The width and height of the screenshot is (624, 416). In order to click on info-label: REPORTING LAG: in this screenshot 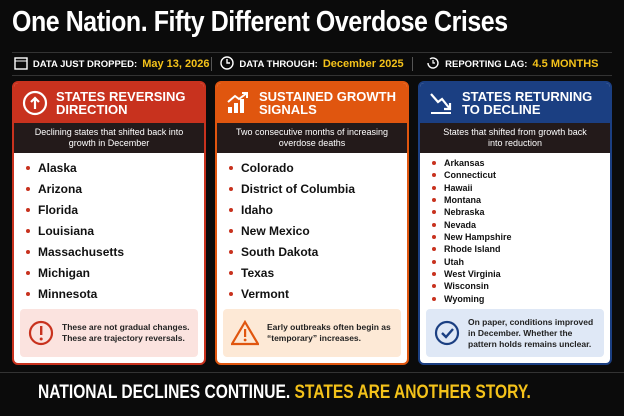, I will do `click(486, 64)`.